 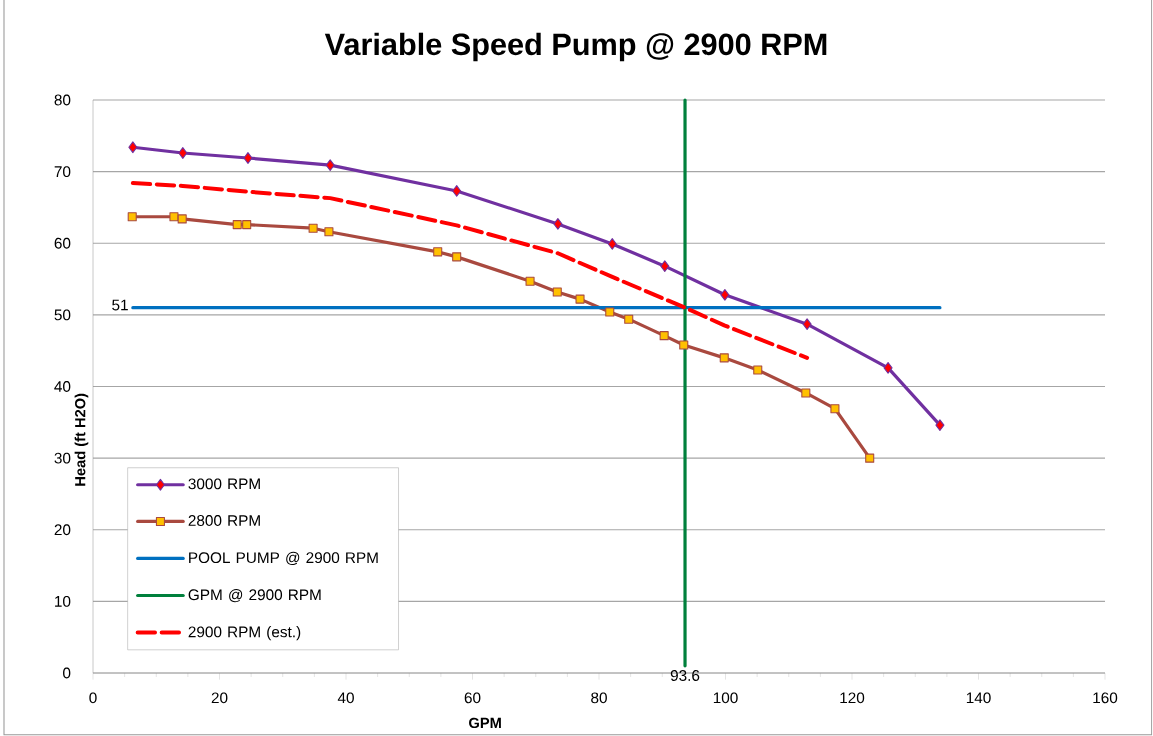 What do you see at coordinates (725, 698) in the screenshot?
I see `x-tick-label: 100` at bounding box center [725, 698].